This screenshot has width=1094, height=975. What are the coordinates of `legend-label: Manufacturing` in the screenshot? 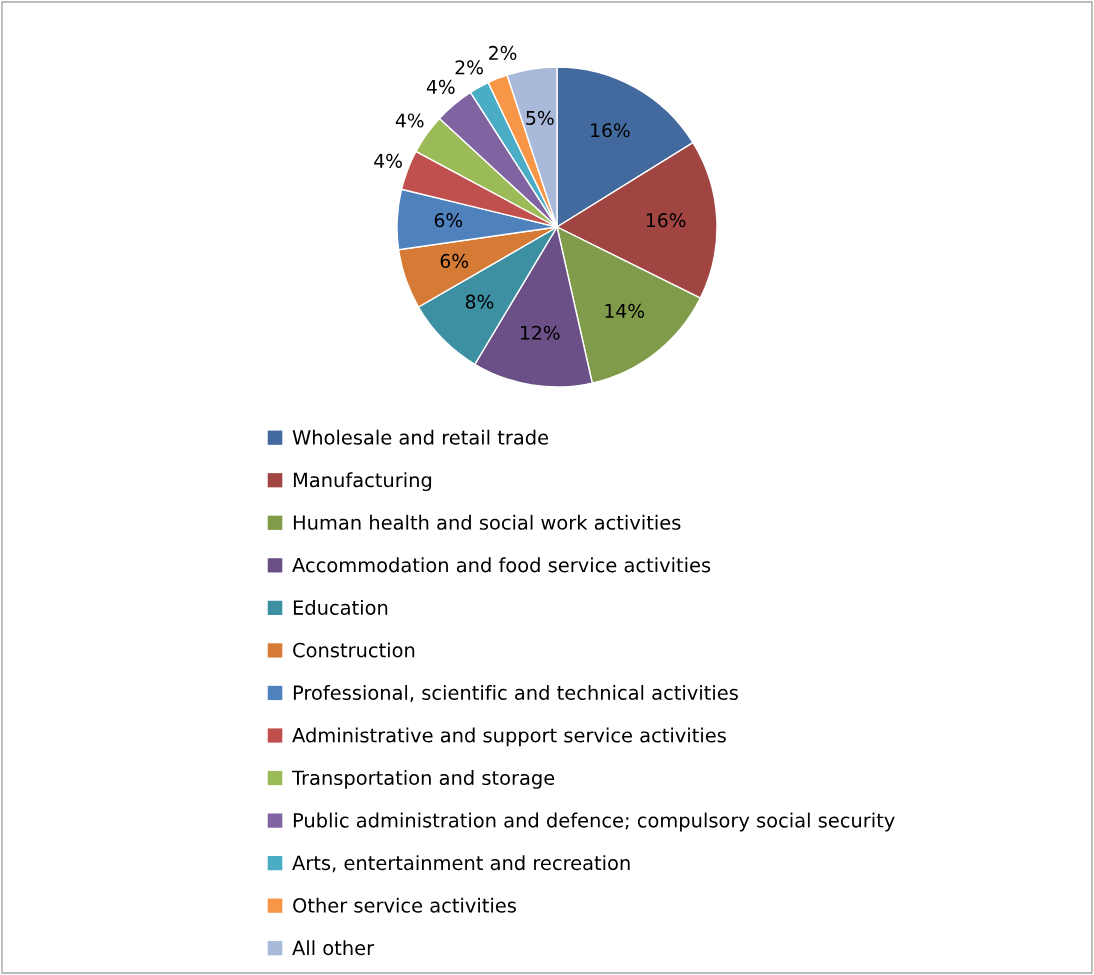 It's located at (362, 482).